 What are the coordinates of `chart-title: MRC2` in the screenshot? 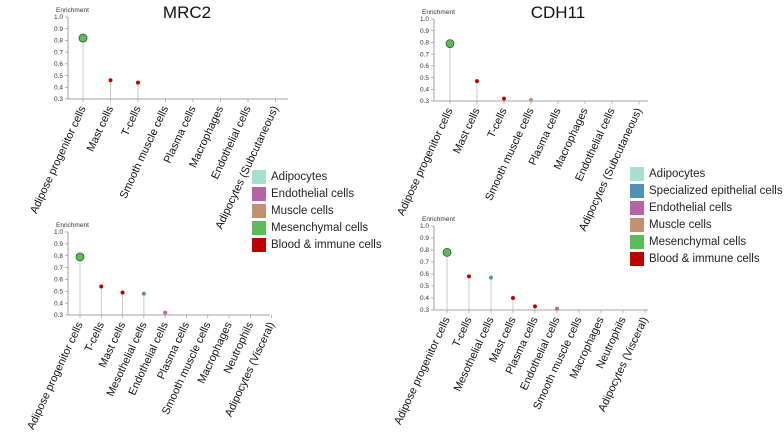 It's located at (187, 12).